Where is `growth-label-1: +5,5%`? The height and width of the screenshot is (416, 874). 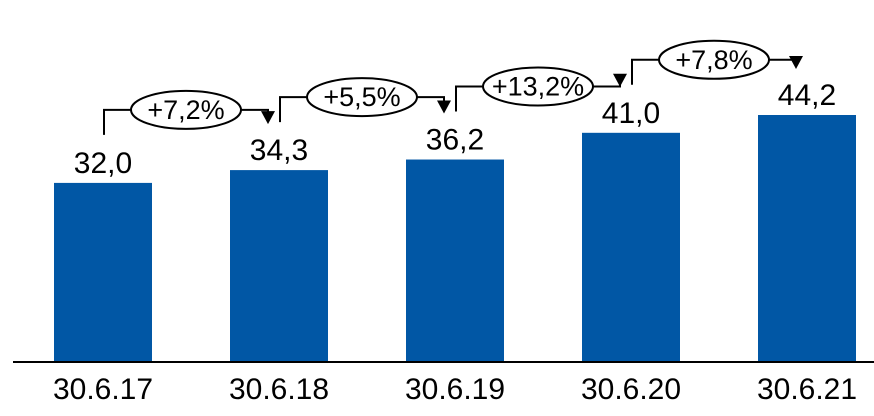 growth-label-1: +5,5% is located at coordinates (361, 97).